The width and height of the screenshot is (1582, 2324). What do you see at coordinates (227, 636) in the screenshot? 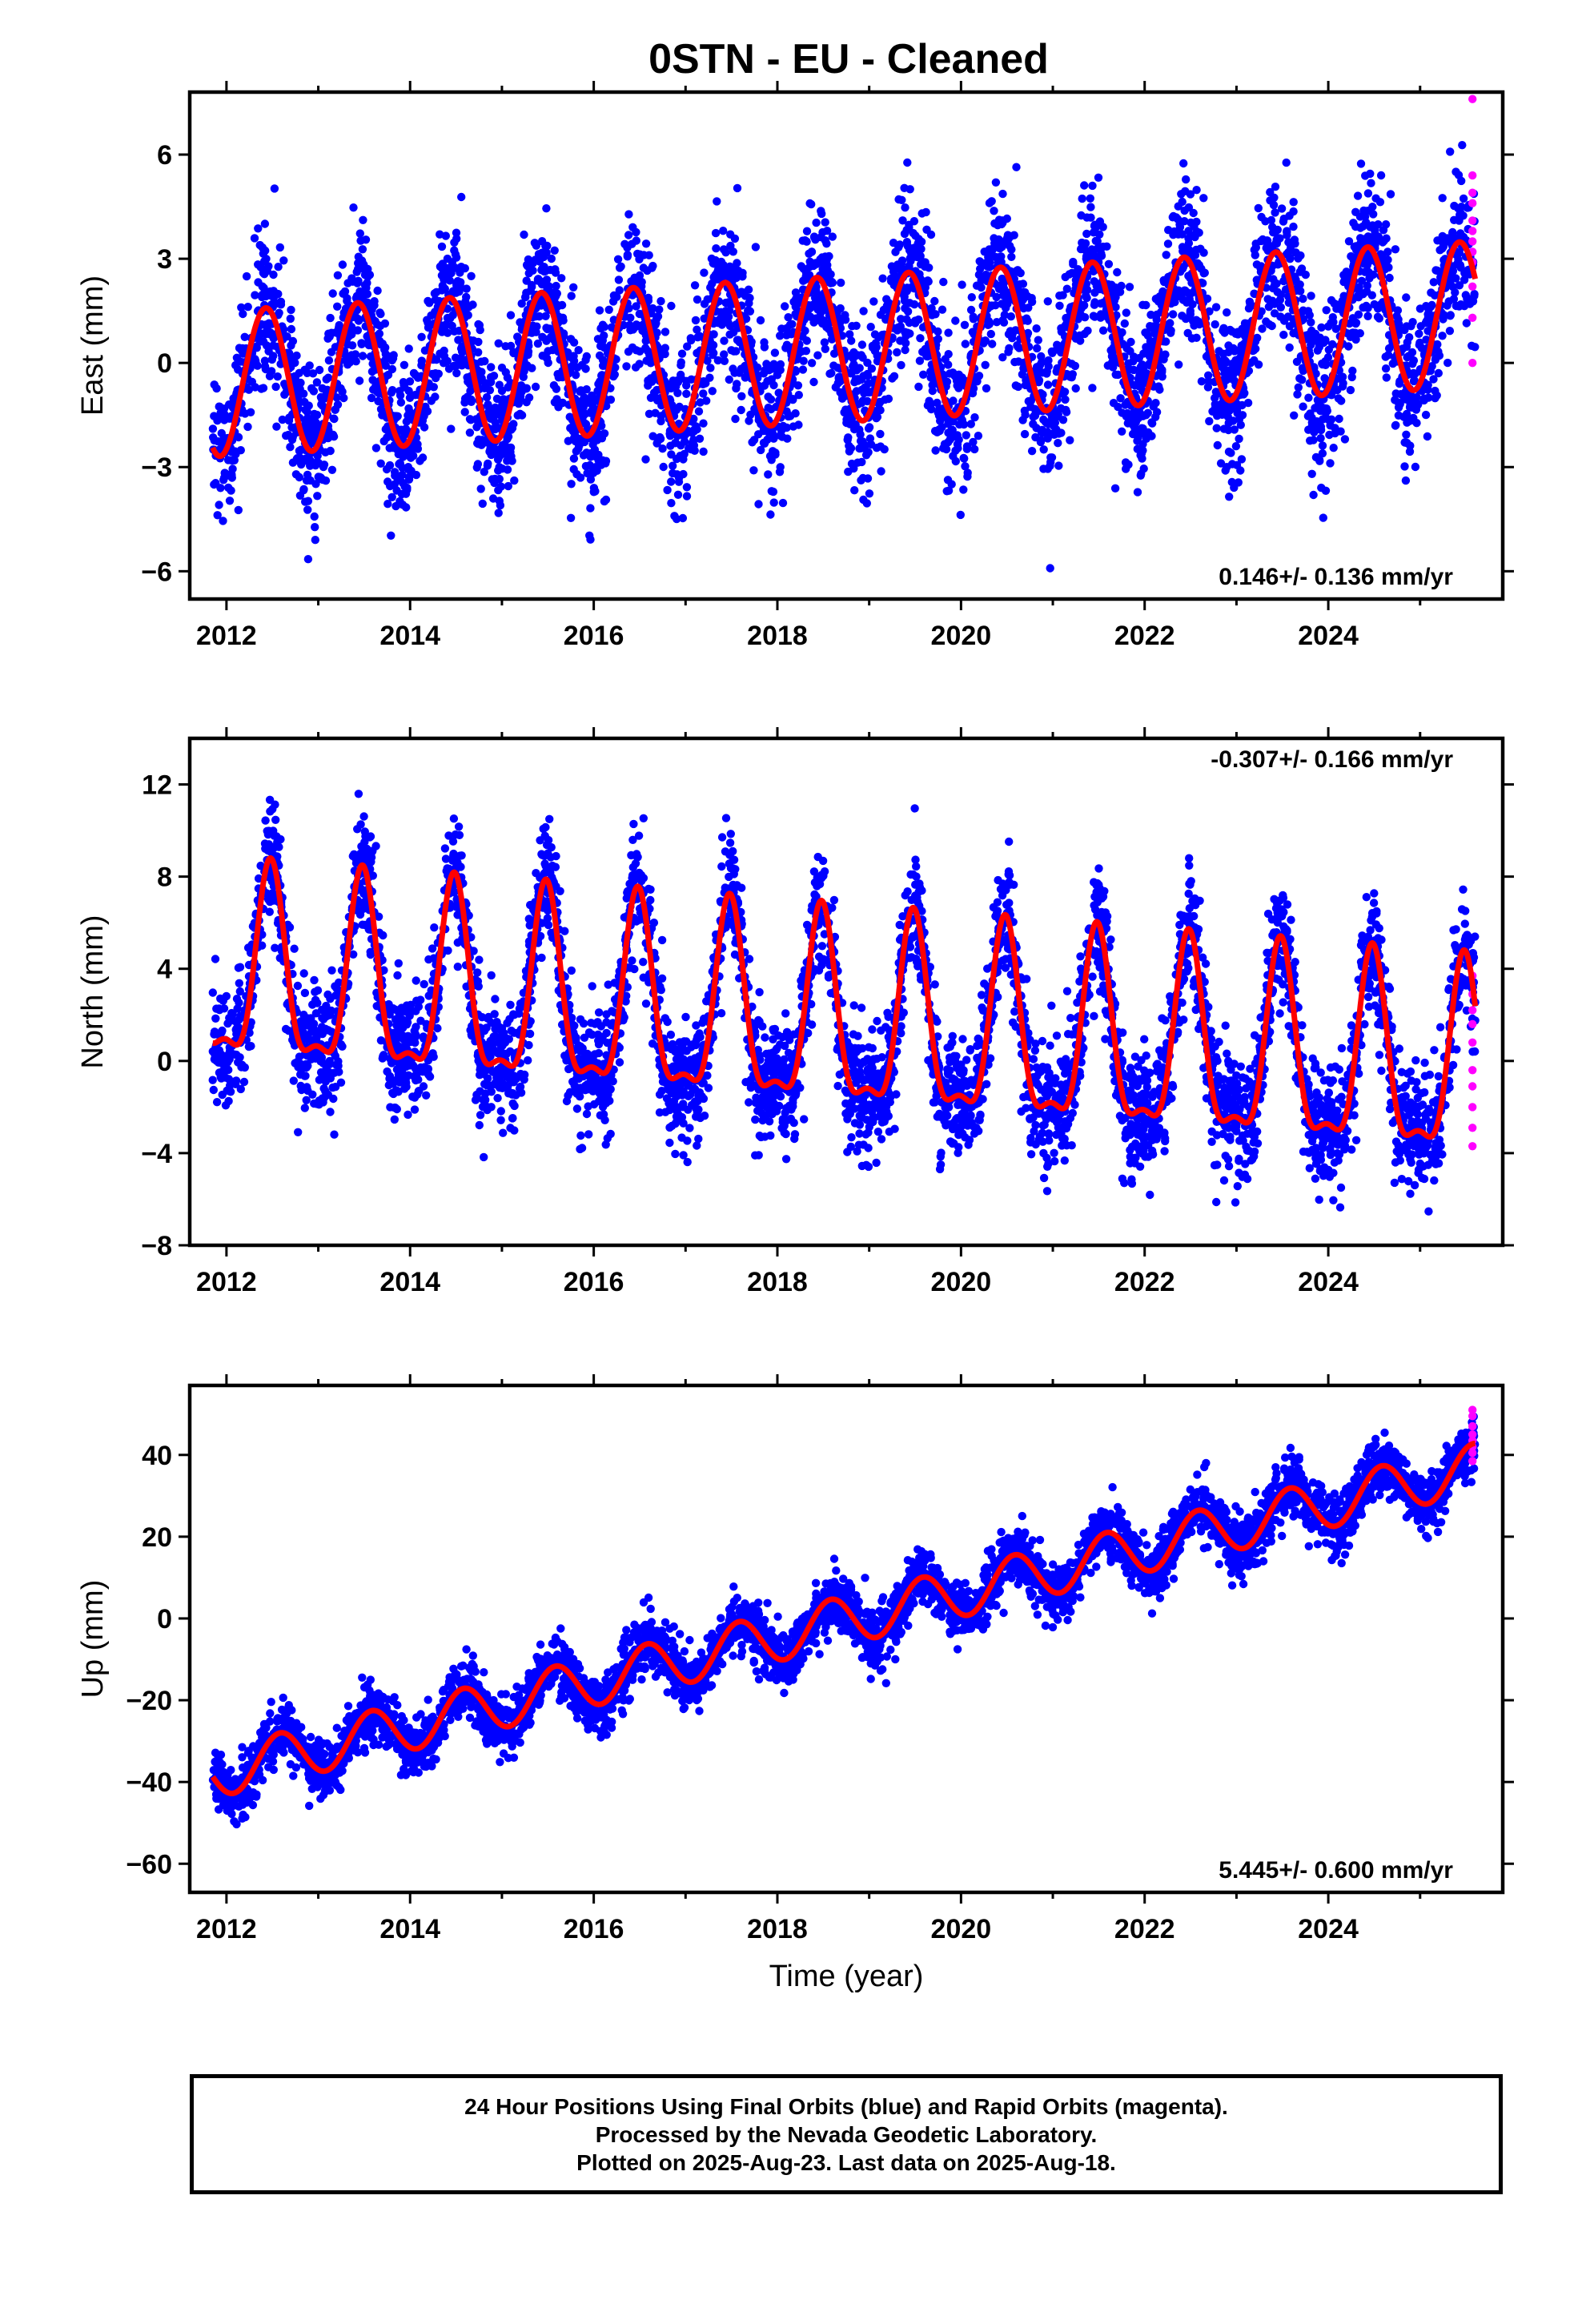
I see `x-tick-label: 2012` at bounding box center [227, 636].